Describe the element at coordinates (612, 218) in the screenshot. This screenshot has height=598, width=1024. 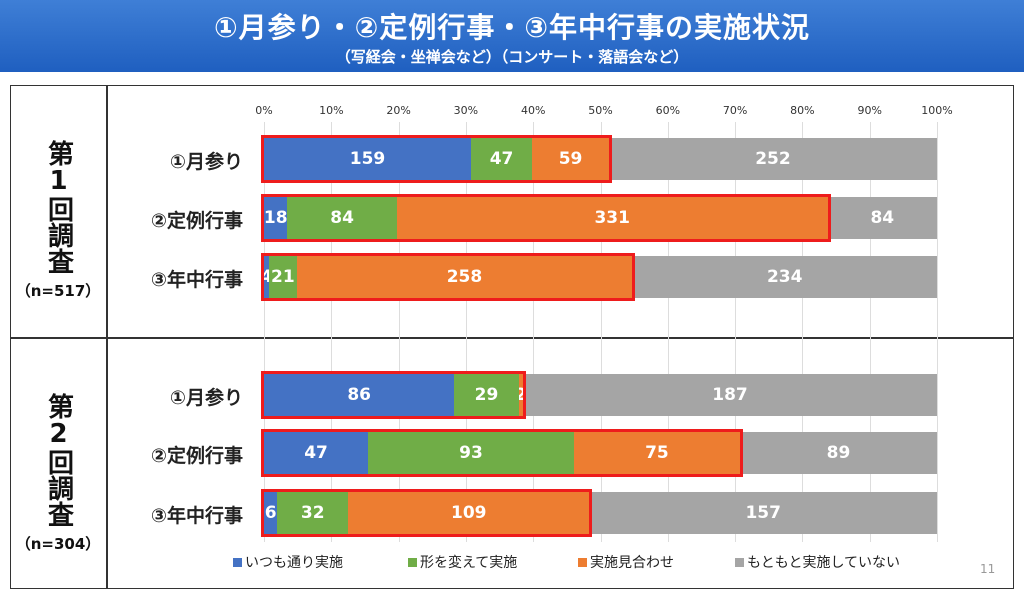
I see `bar-segment: 331` at that location.